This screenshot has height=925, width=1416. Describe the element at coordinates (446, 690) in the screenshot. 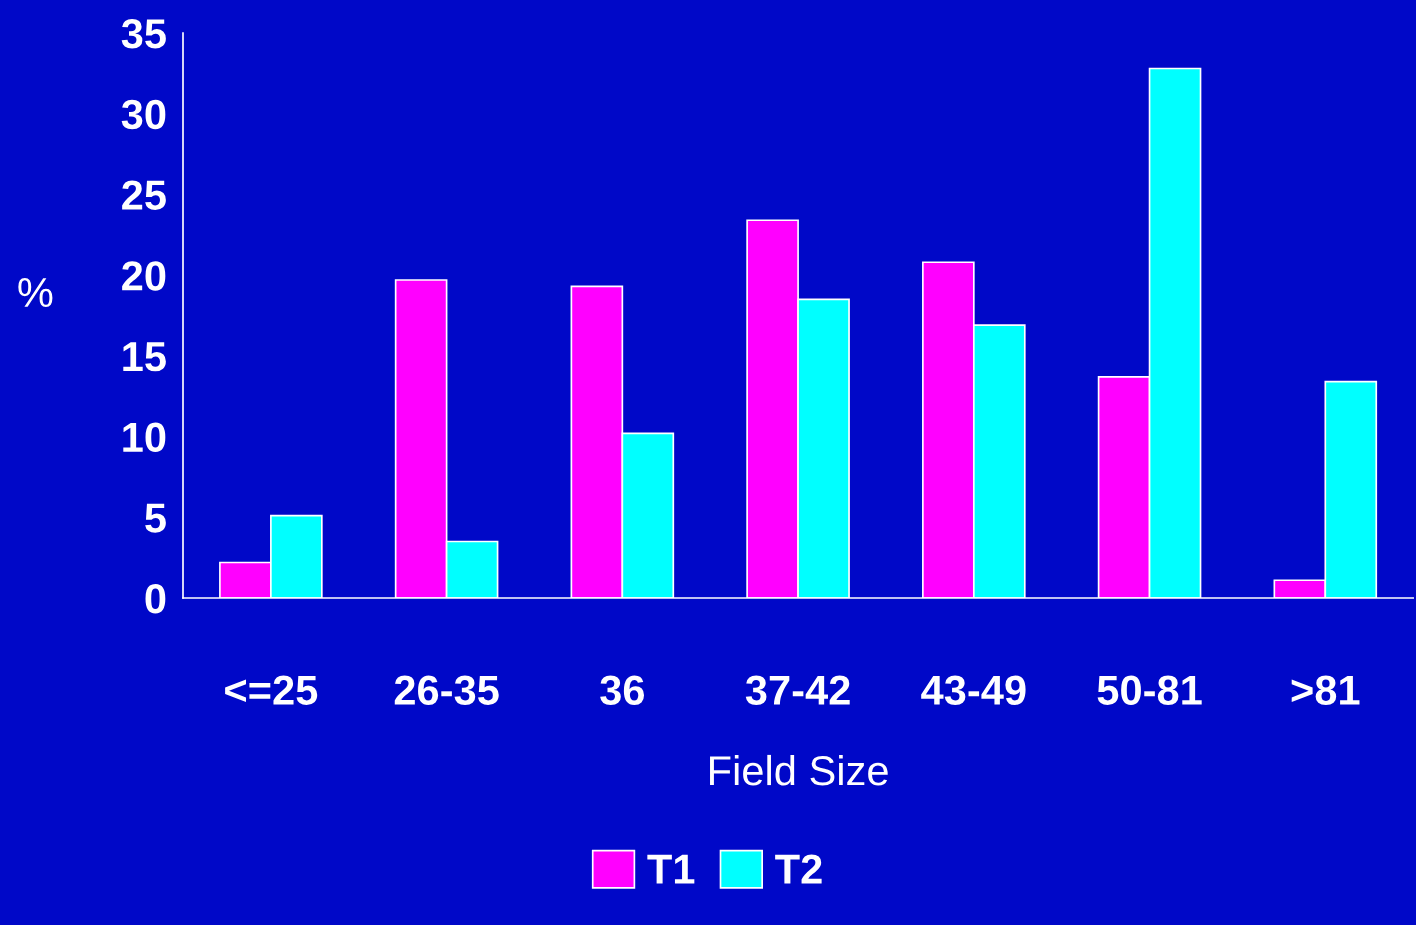

I see `x-tick-label: 26-35` at that location.